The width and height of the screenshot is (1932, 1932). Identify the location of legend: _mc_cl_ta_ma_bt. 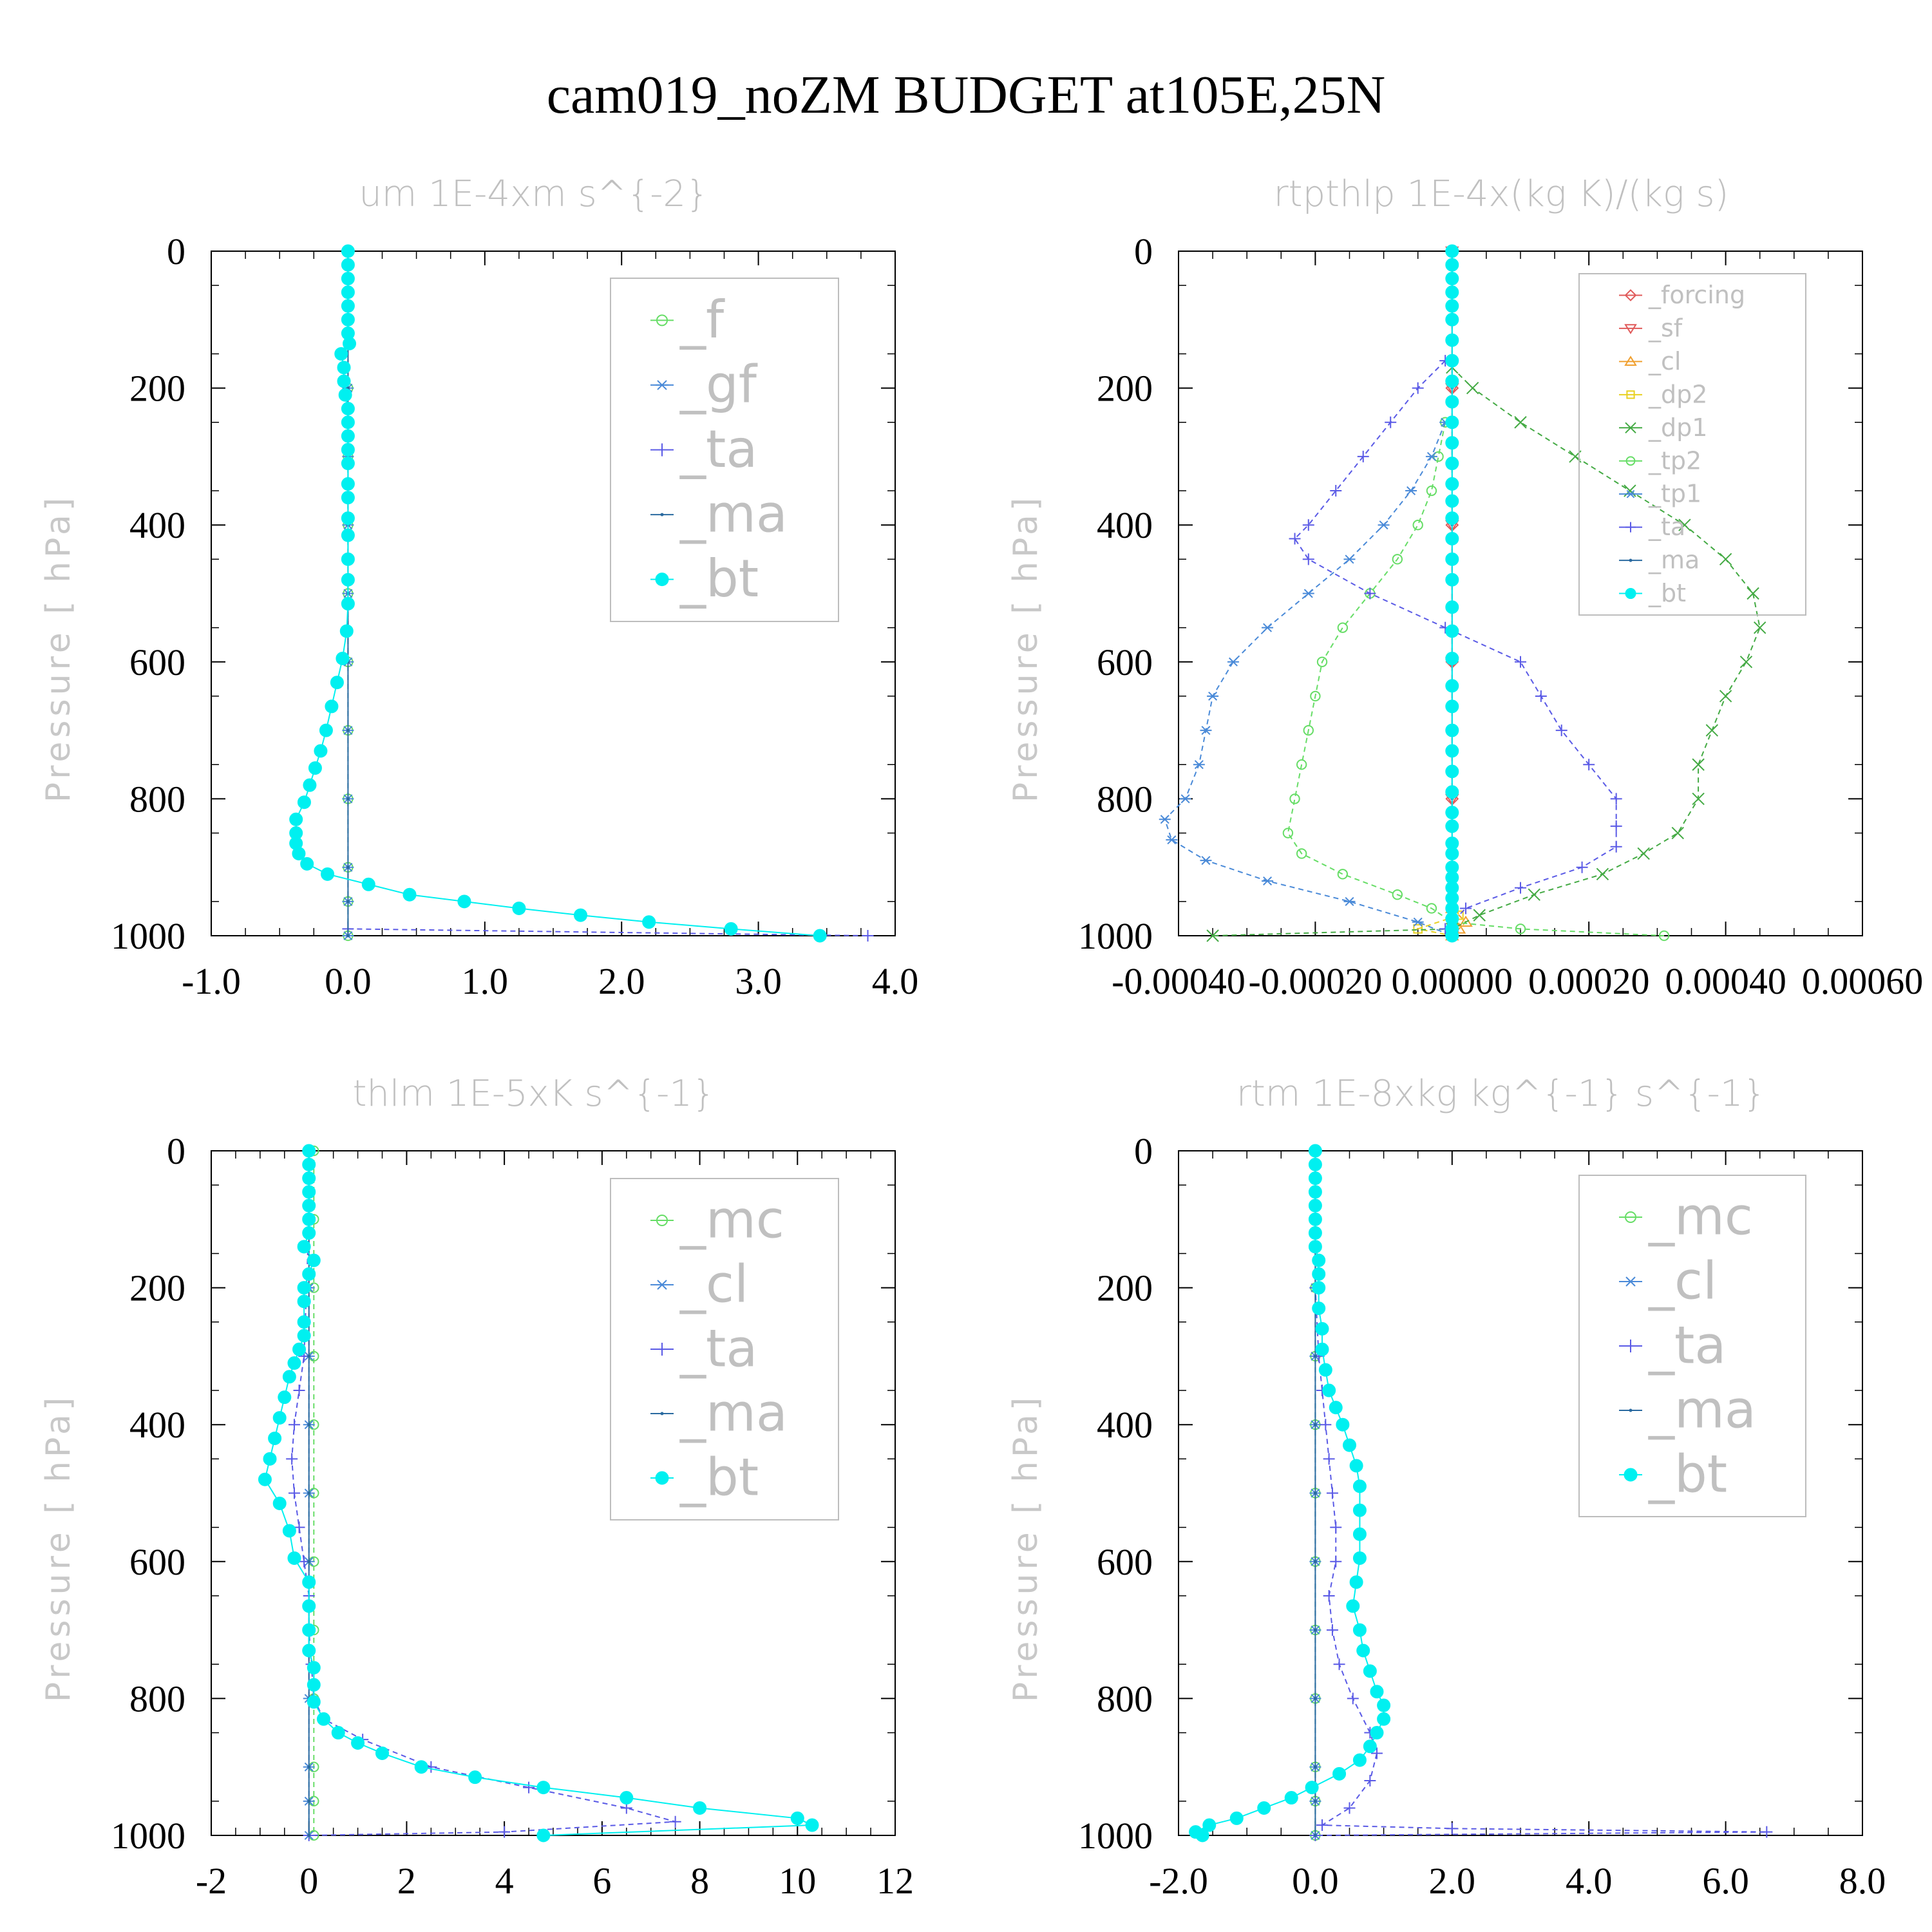
(724, 1349).